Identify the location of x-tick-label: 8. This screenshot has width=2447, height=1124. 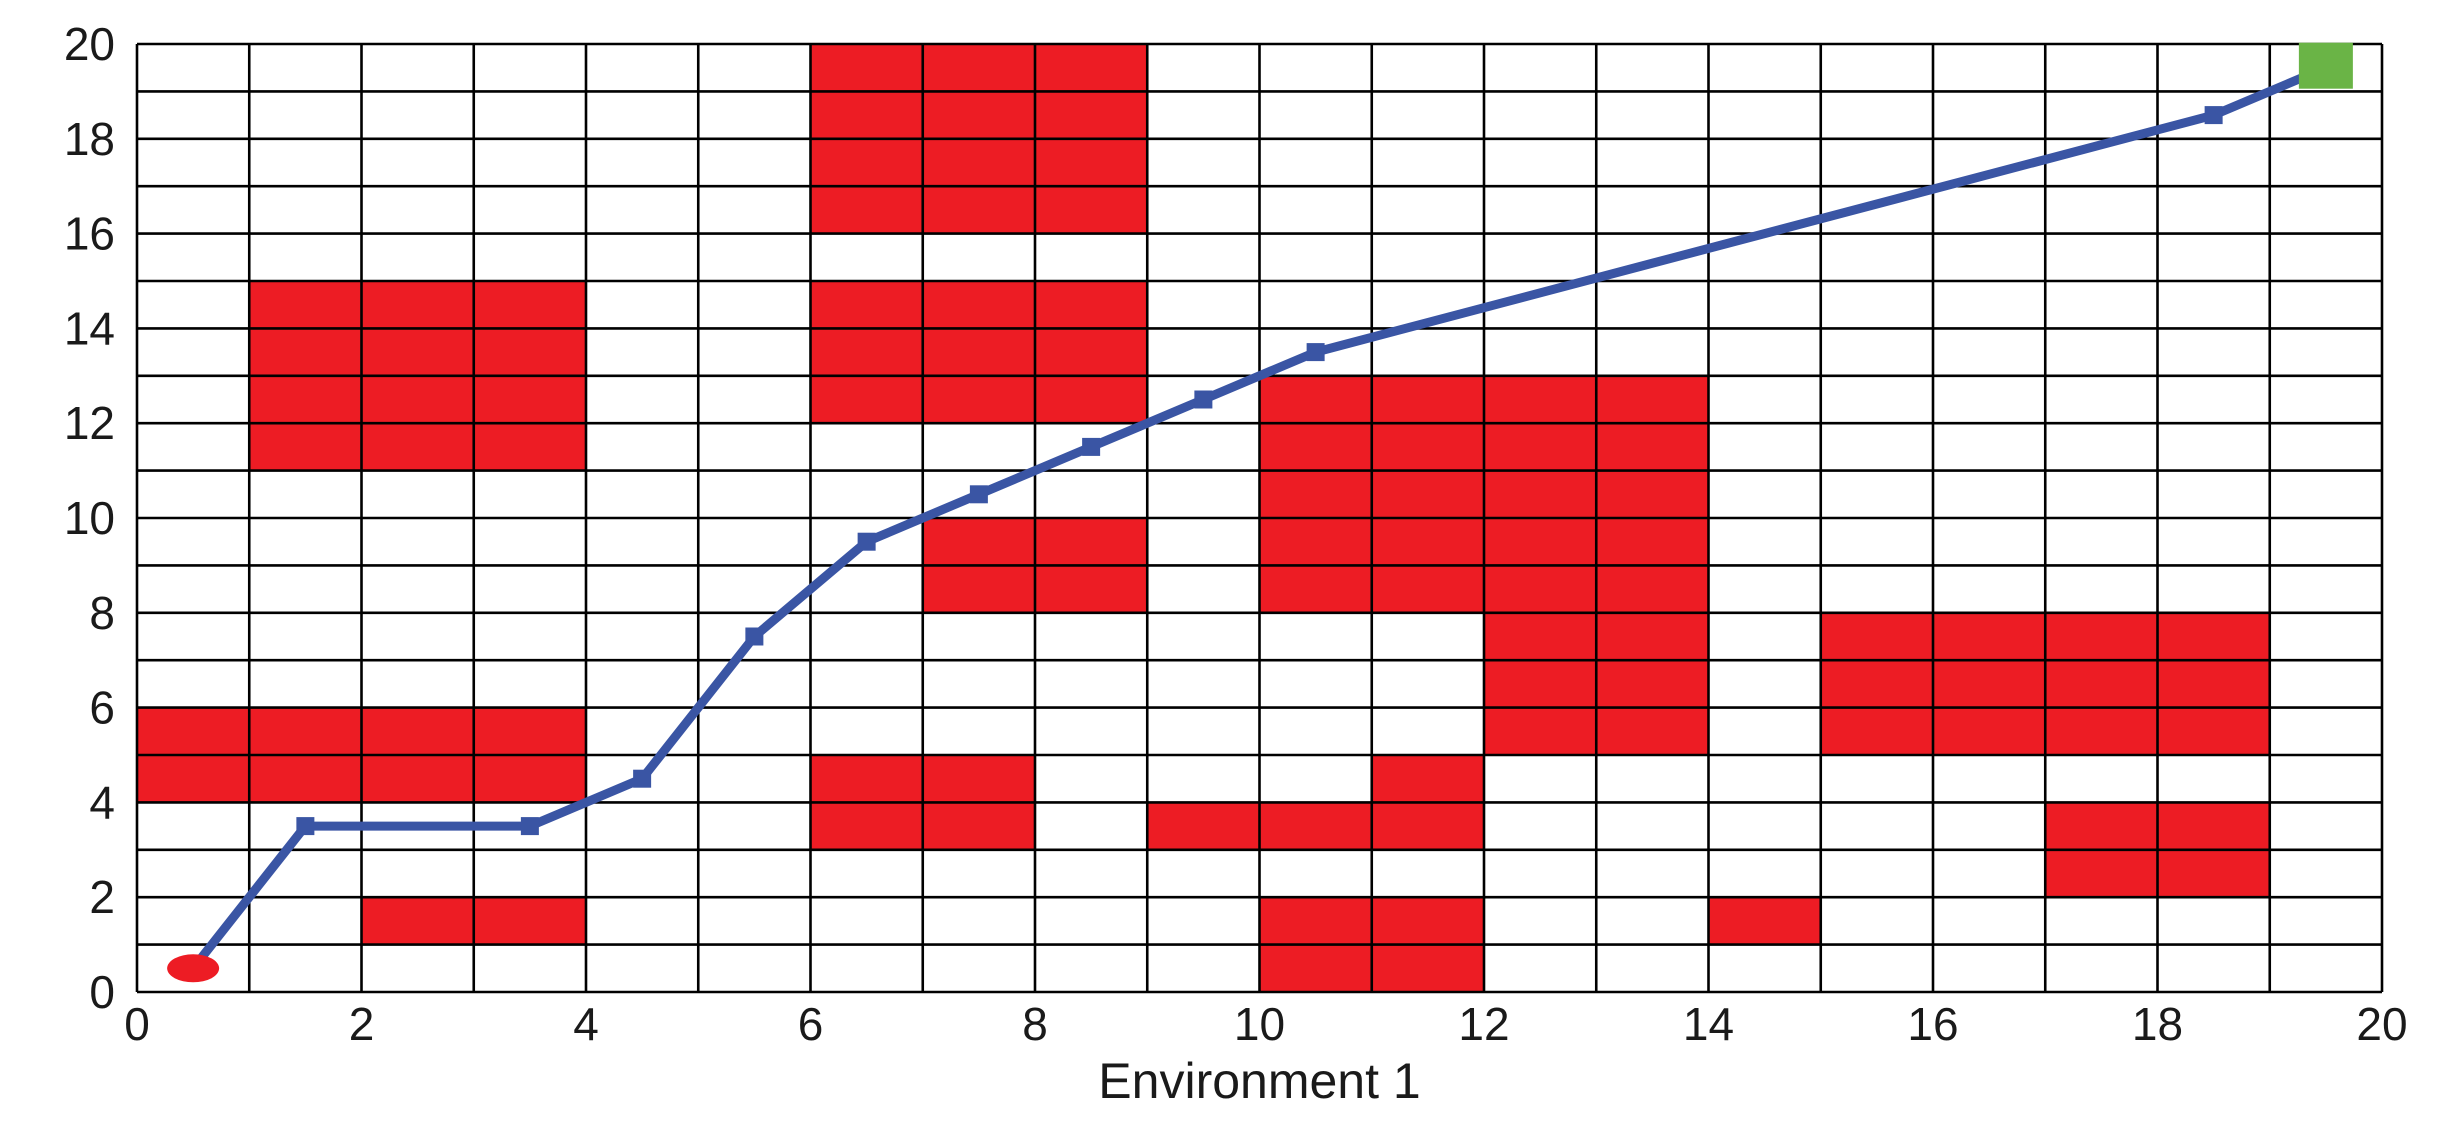
(1035, 1024).